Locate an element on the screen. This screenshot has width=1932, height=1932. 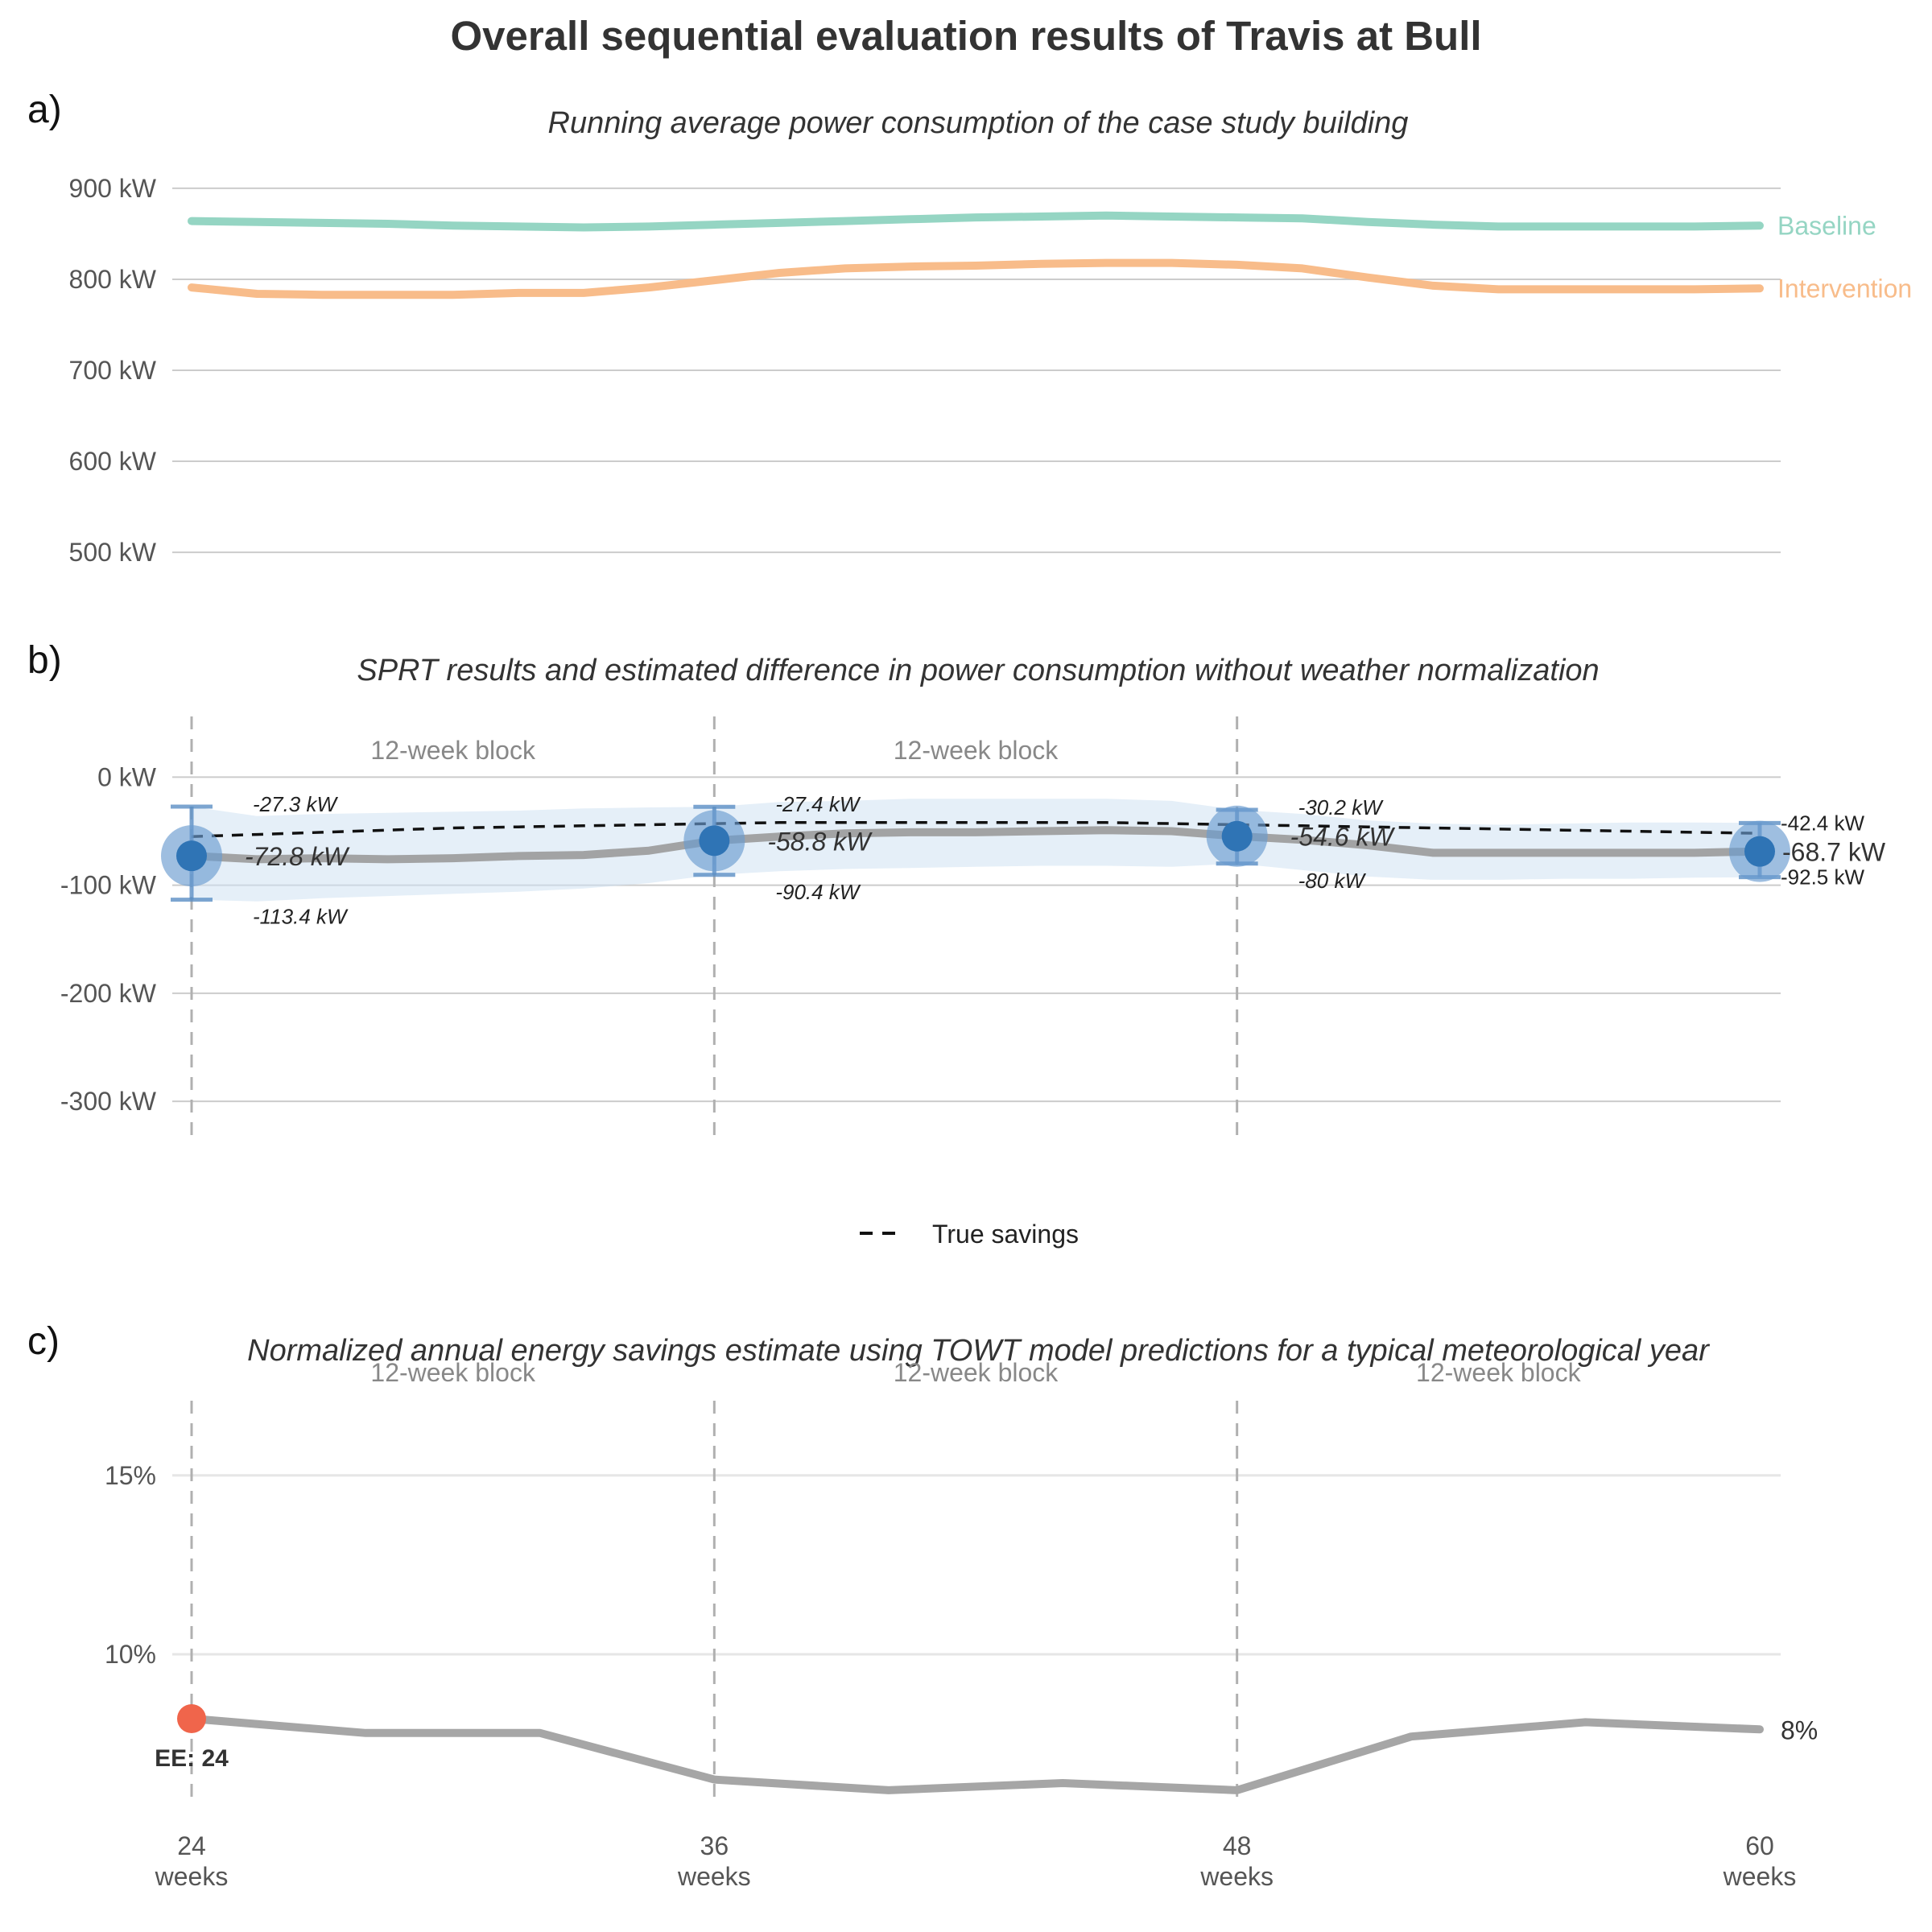
y-tick-label-b: -100 kW is located at coordinates (108, 885).